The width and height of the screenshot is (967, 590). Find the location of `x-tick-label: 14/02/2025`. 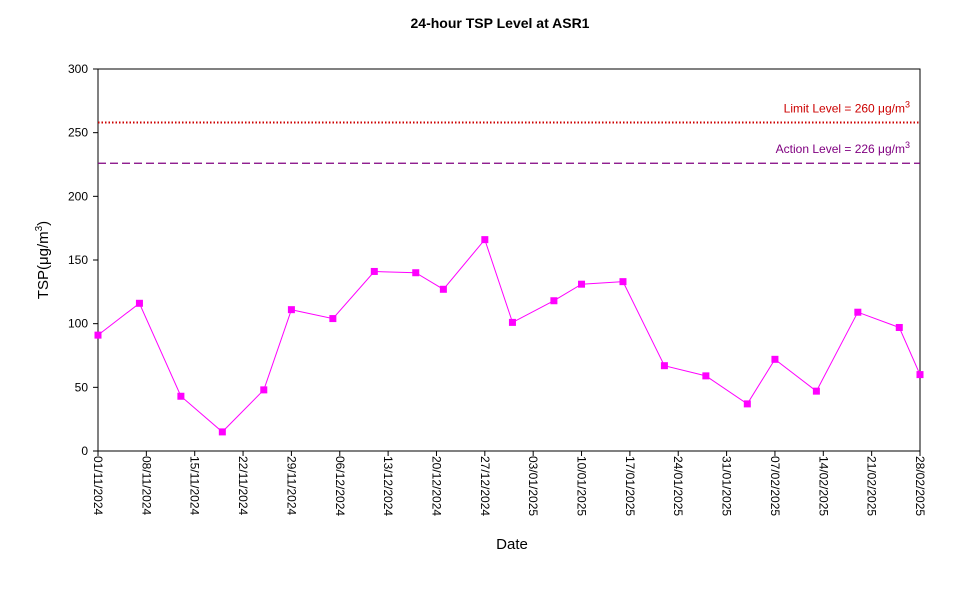

x-tick-label: 14/02/2025 is located at coordinates (823, 486).